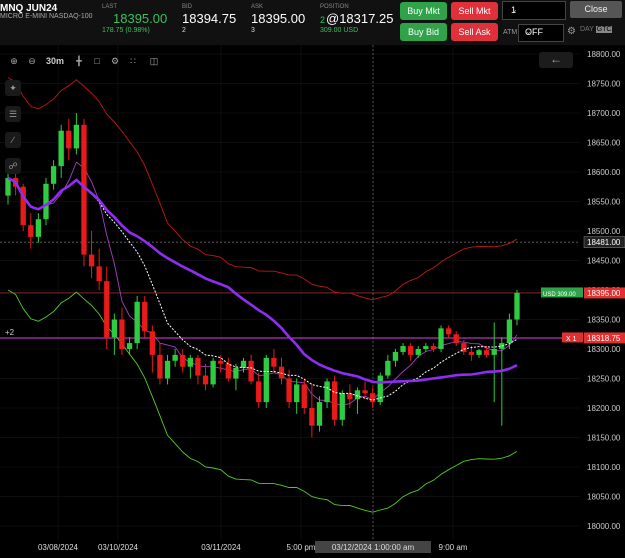 Image resolution: width=625 pixels, height=558 pixels. Describe the element at coordinates (474, 32) in the screenshot. I see `sell-ask-button: Sell Ask` at that location.